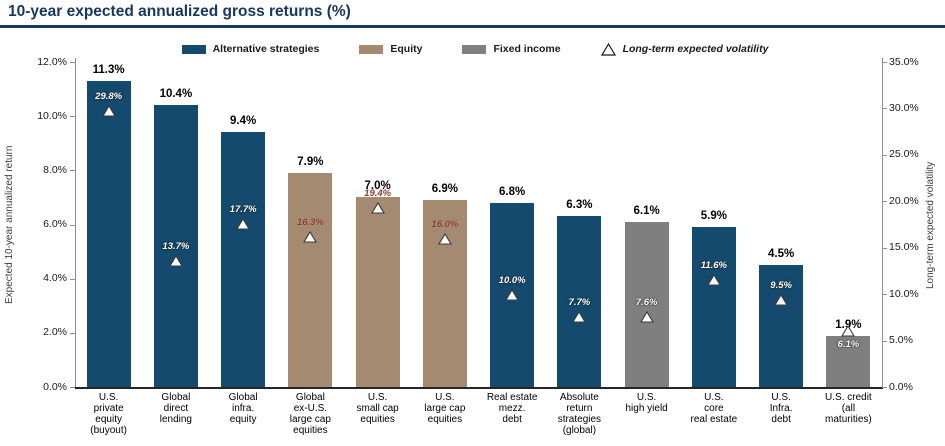 This screenshot has height=446, width=945. I want to click on bar-u-s-private-equity-buyout, so click(108, 233).